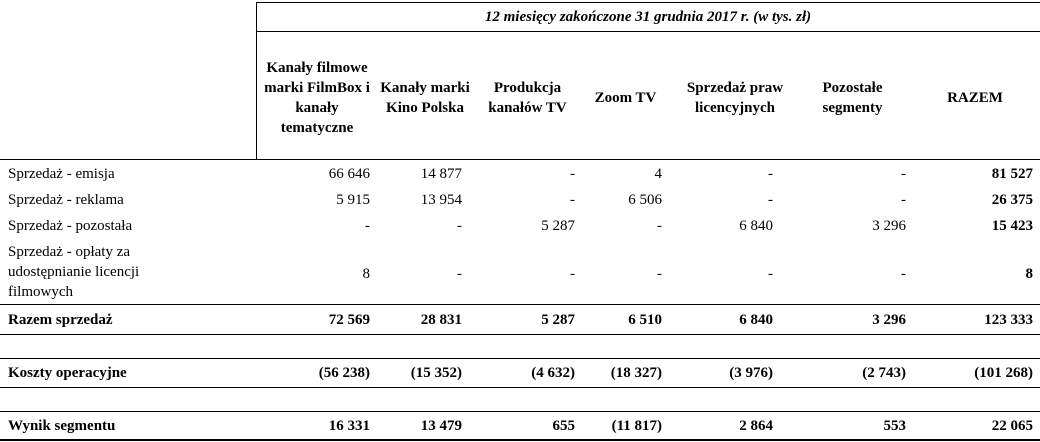  Describe the element at coordinates (366, 274) in the screenshot. I see `table-cell: 8` at that location.